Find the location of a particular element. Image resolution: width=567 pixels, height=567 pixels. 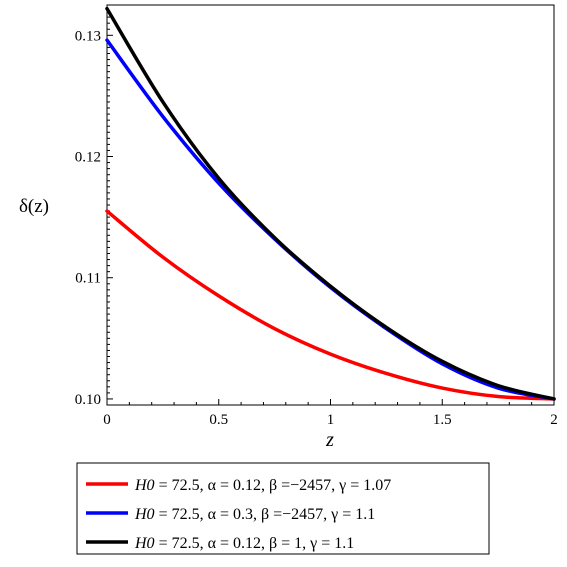

y-tick-label: 0.11 is located at coordinates (88, 279).